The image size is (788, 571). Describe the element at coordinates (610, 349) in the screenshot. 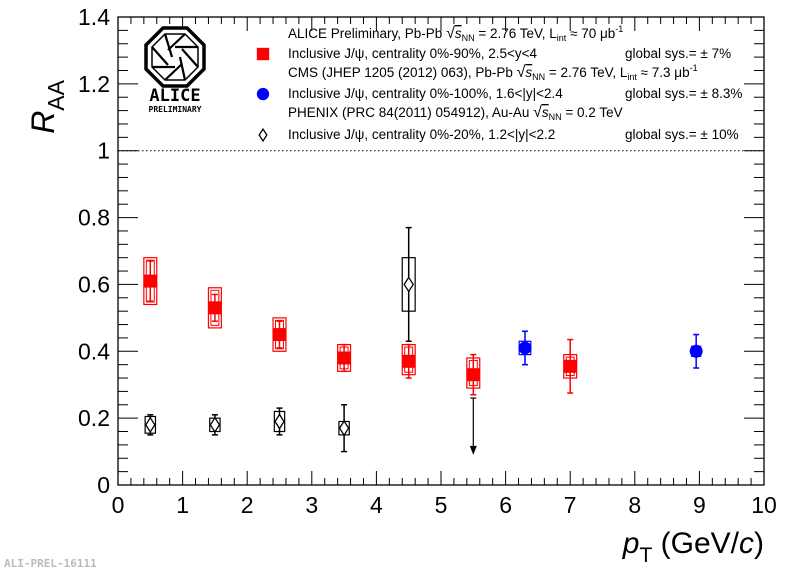

I see `series-cms` at that location.